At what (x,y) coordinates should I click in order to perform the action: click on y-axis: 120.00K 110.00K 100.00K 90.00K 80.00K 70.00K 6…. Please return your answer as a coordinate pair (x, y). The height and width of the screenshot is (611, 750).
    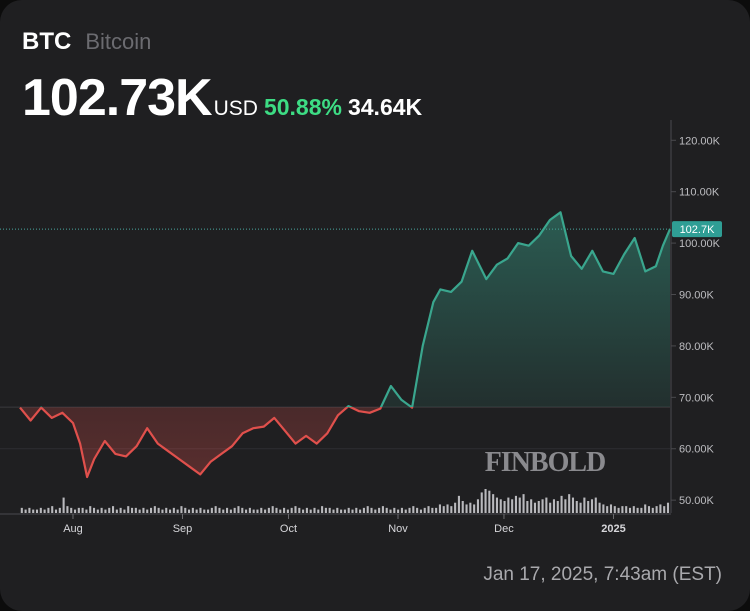
    Looking at the image, I should click on (695, 316).